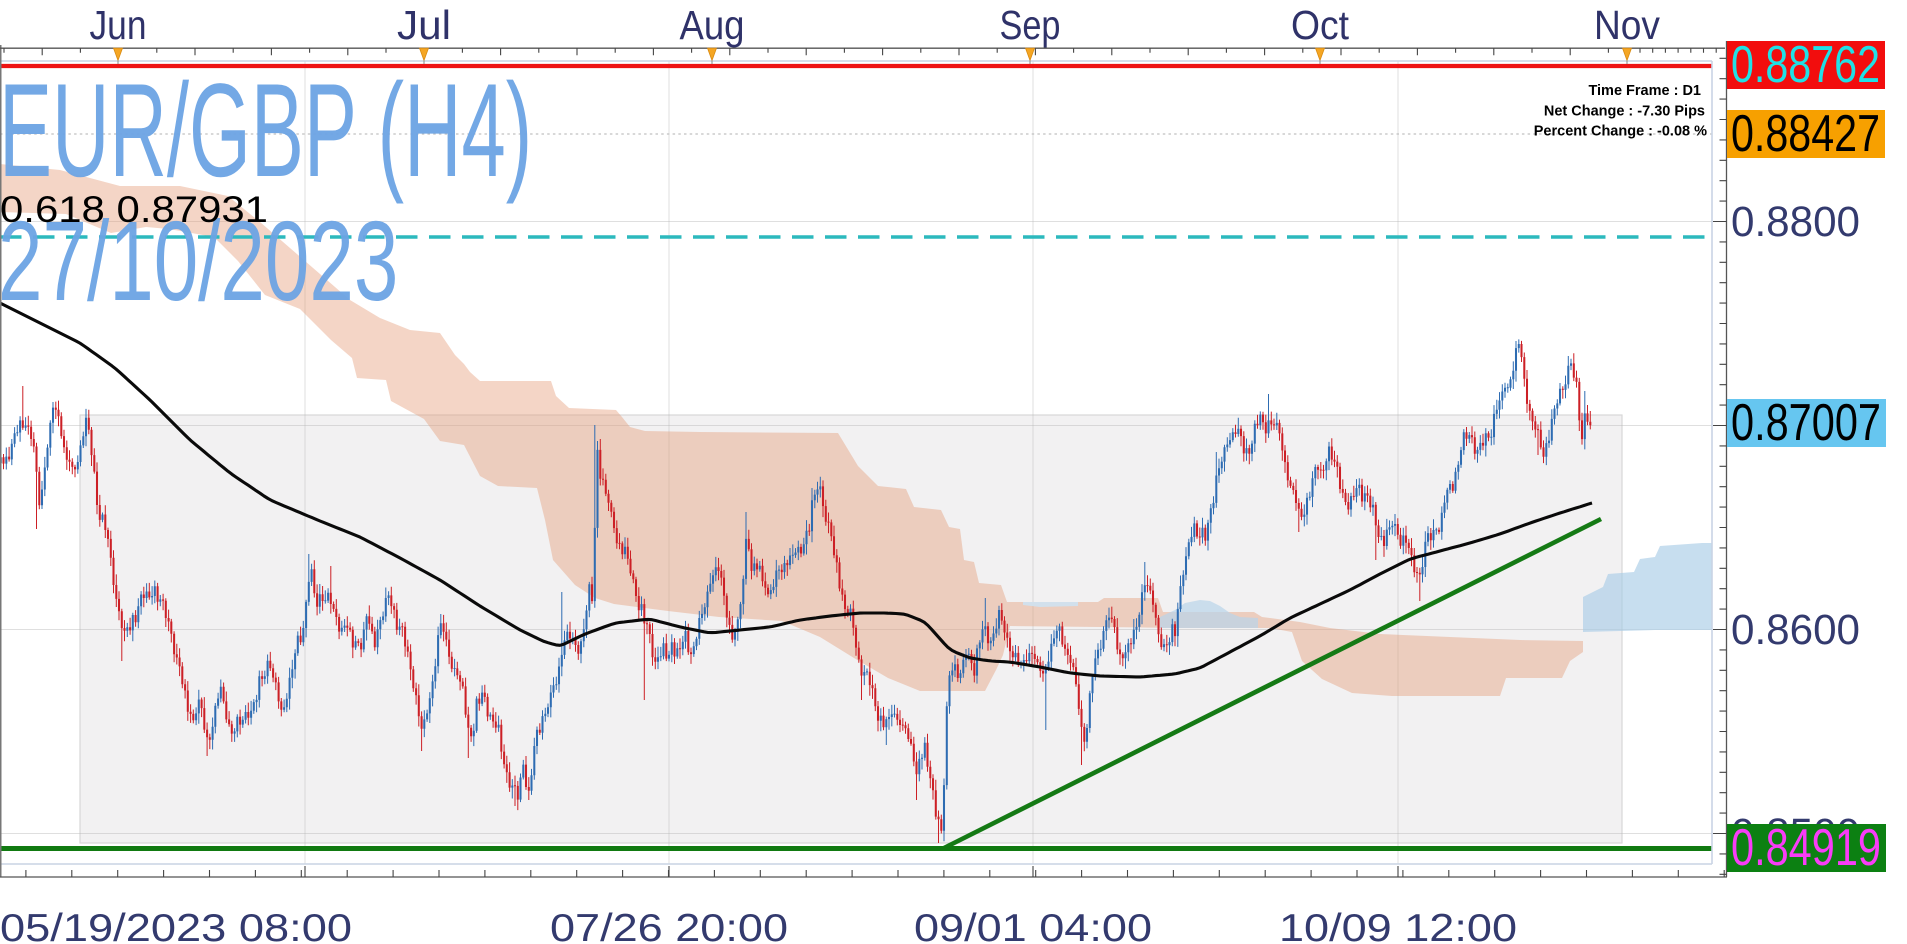 The width and height of the screenshot is (1907, 944). What do you see at coordinates (1030, 25) in the screenshot?
I see `svg-text: Sep` at bounding box center [1030, 25].